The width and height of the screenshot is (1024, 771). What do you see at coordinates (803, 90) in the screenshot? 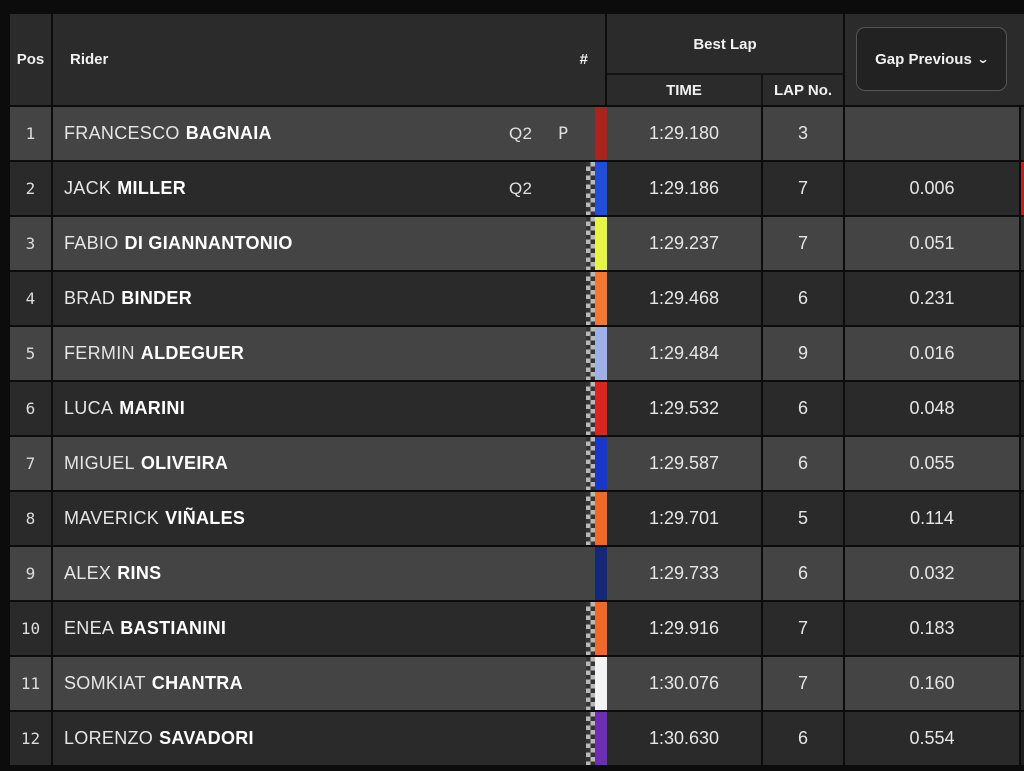
I see `header-lap-no-label: LAP No.` at bounding box center [803, 90].